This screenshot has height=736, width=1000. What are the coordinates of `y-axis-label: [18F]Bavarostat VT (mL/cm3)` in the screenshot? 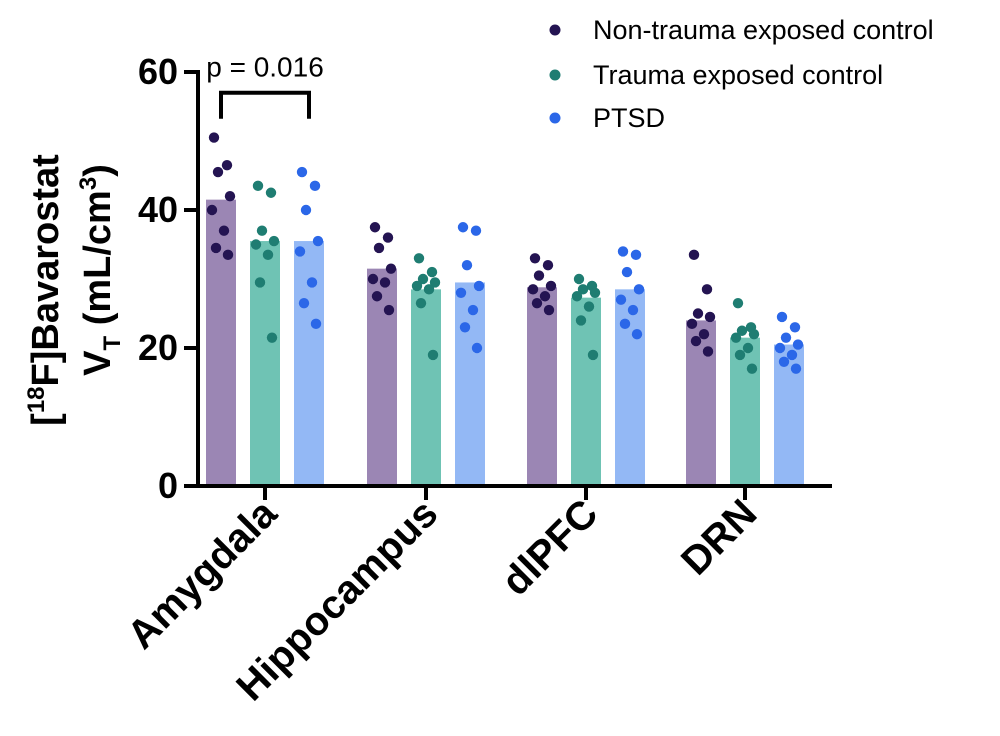 It's located at (74, 290).